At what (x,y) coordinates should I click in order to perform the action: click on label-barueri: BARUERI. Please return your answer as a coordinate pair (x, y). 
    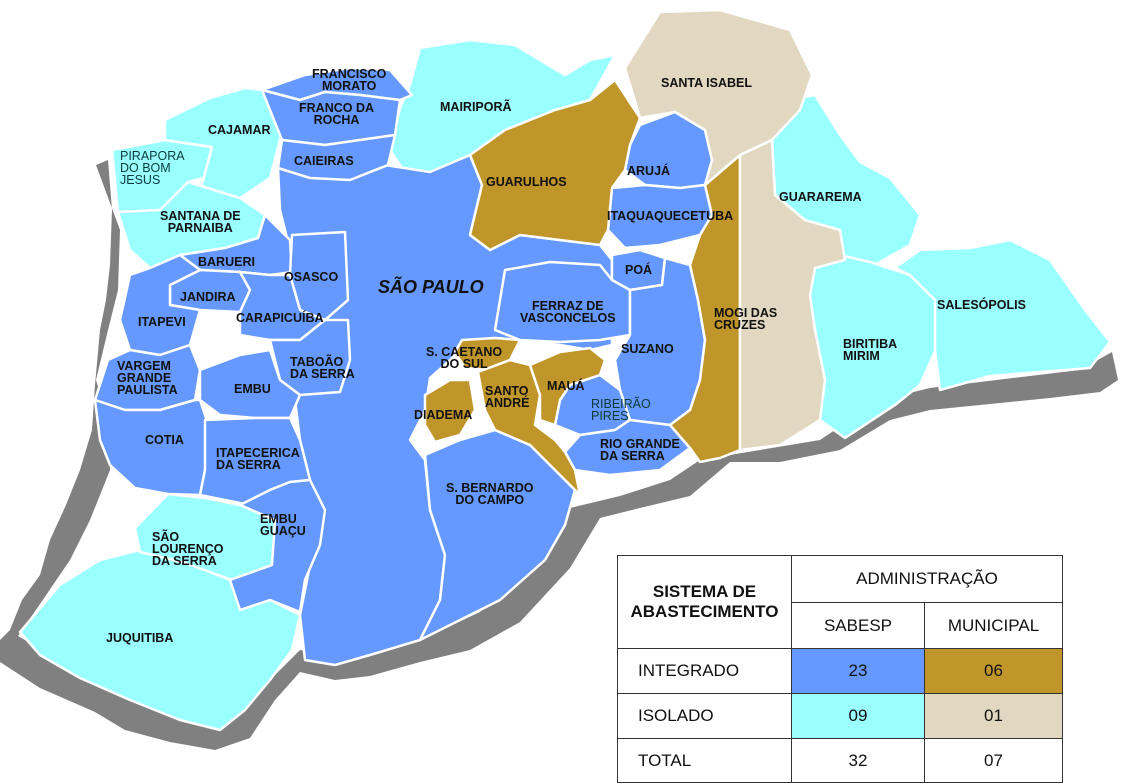
    Looking at the image, I should click on (226, 262).